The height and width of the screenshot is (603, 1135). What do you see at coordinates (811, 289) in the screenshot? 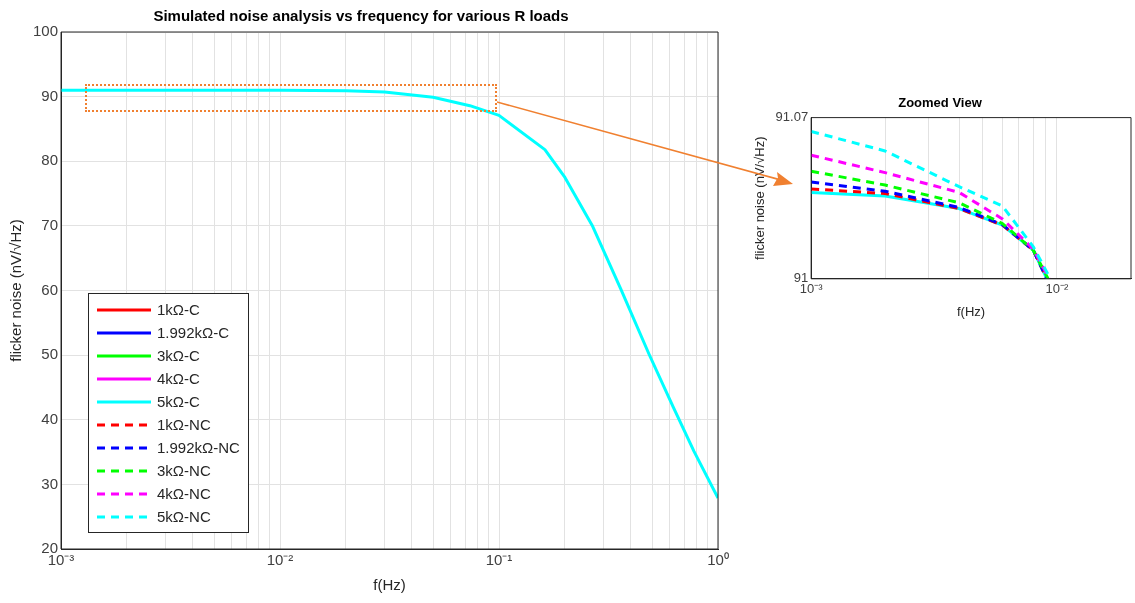
I see `x-tick-label: 10⁻³` at bounding box center [811, 289].